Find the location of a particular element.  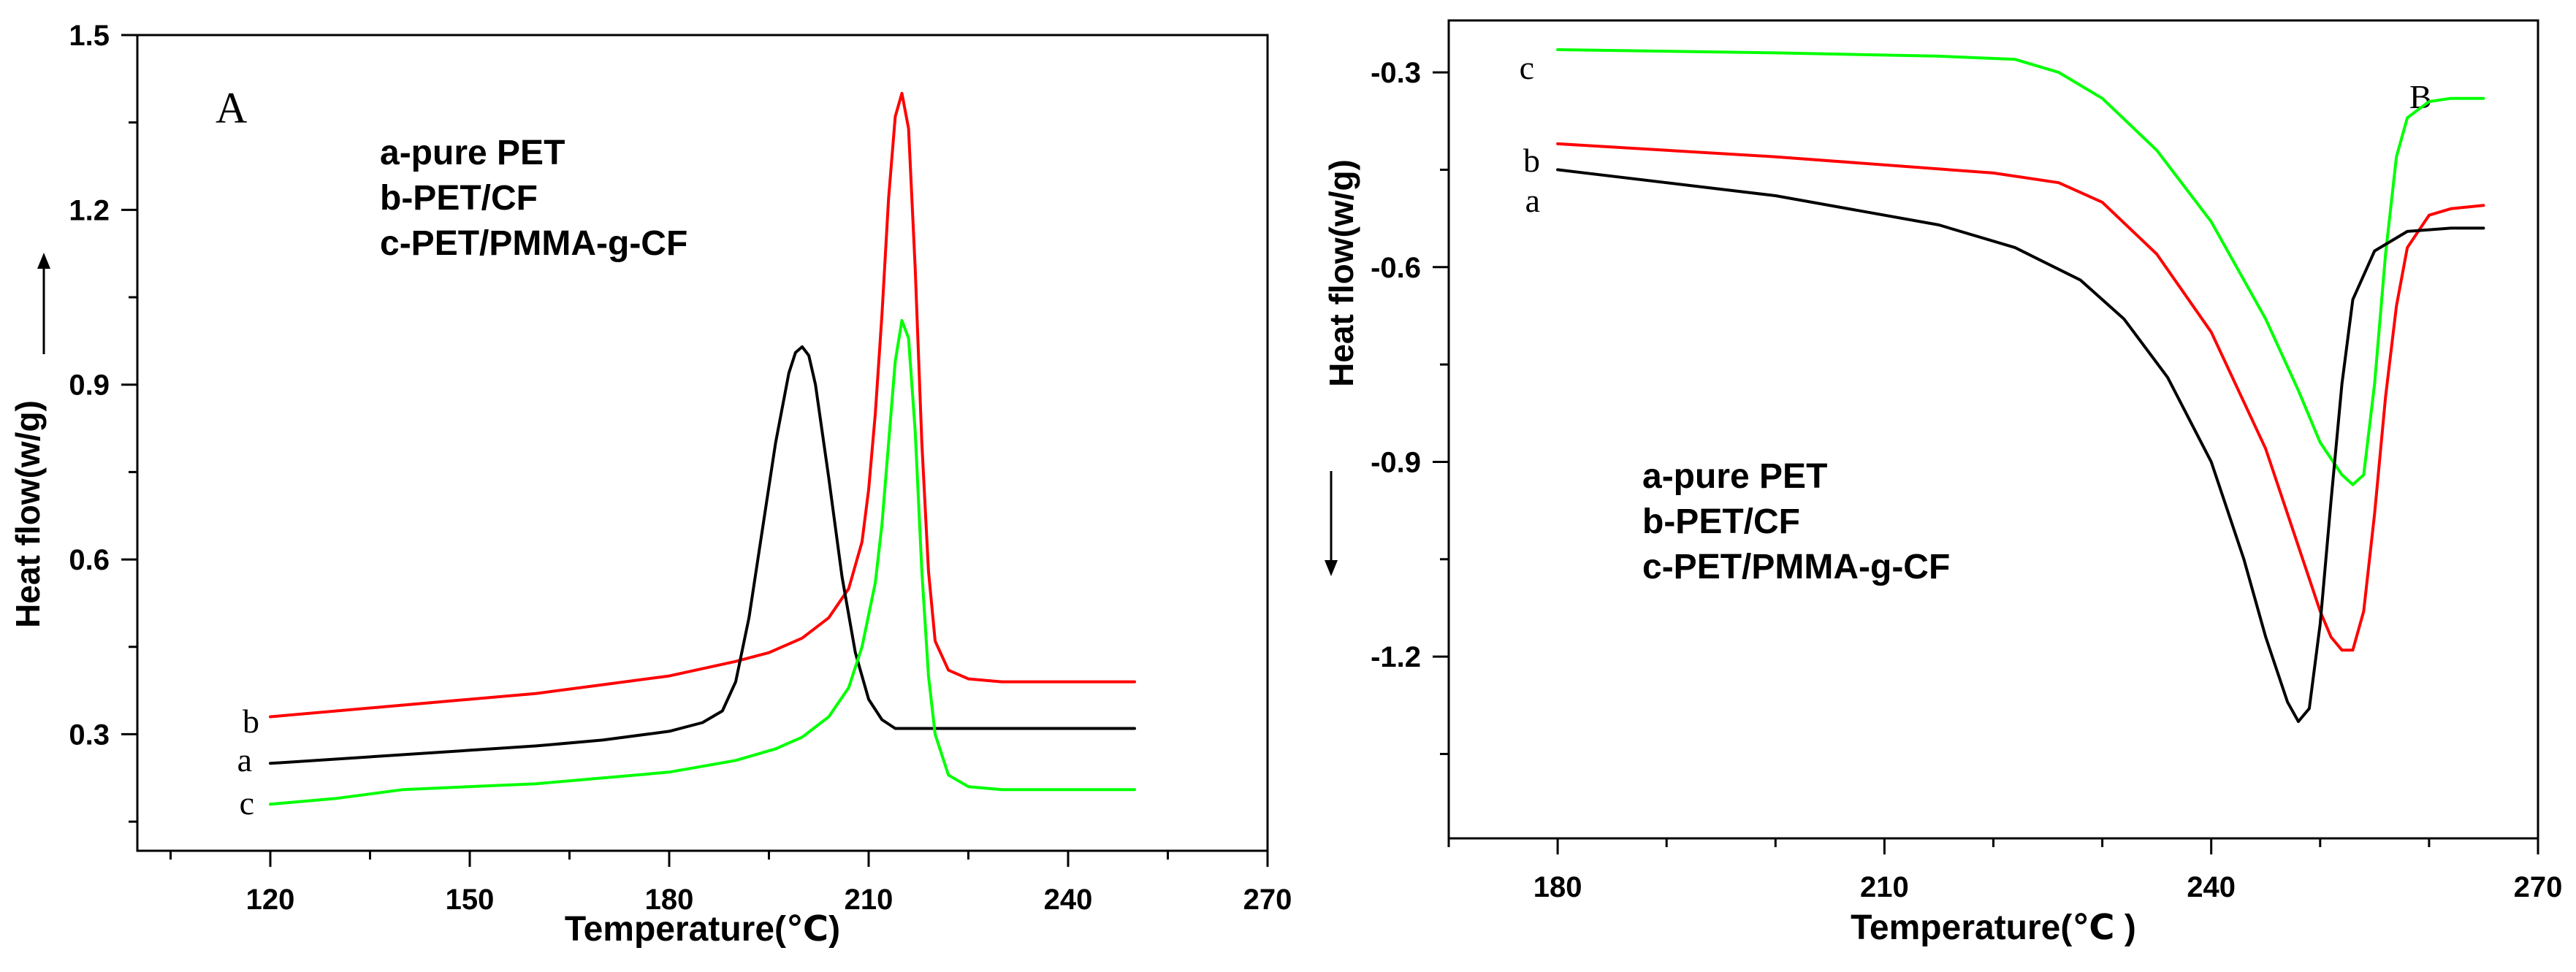

y-tick-label: 1.5 is located at coordinates (90, 36).